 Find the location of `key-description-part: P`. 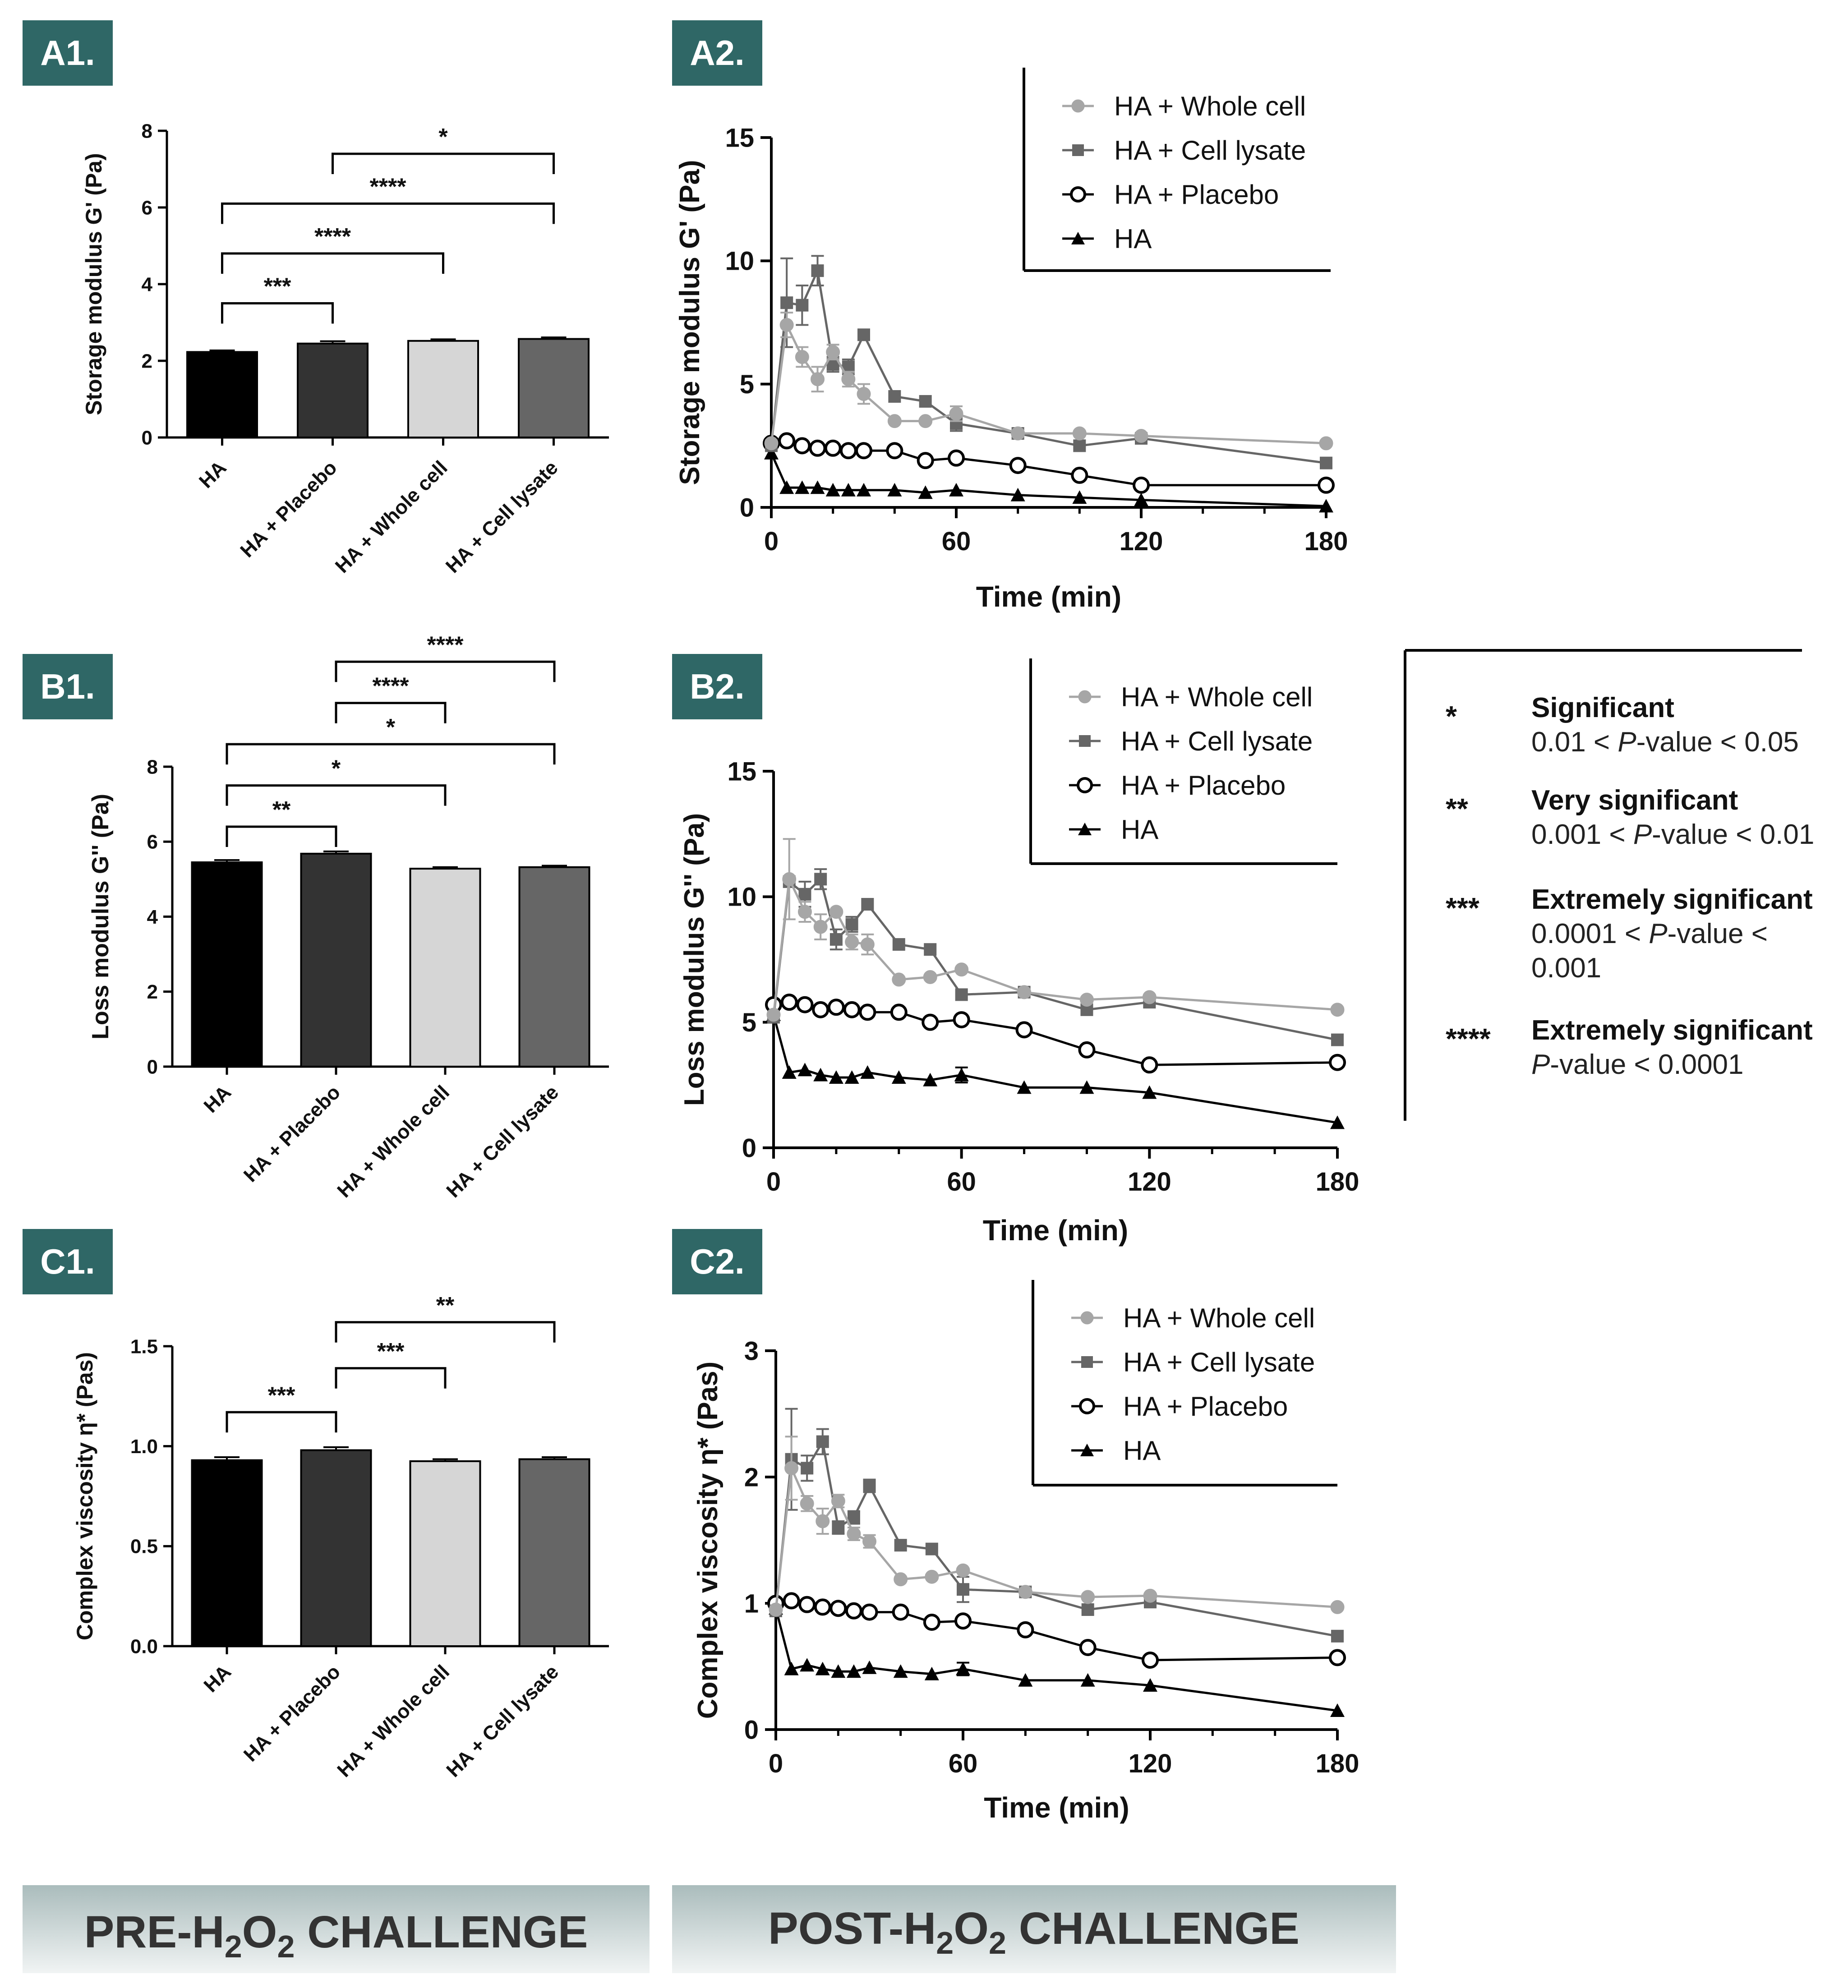

key-description-part: P is located at coordinates (1658, 934).